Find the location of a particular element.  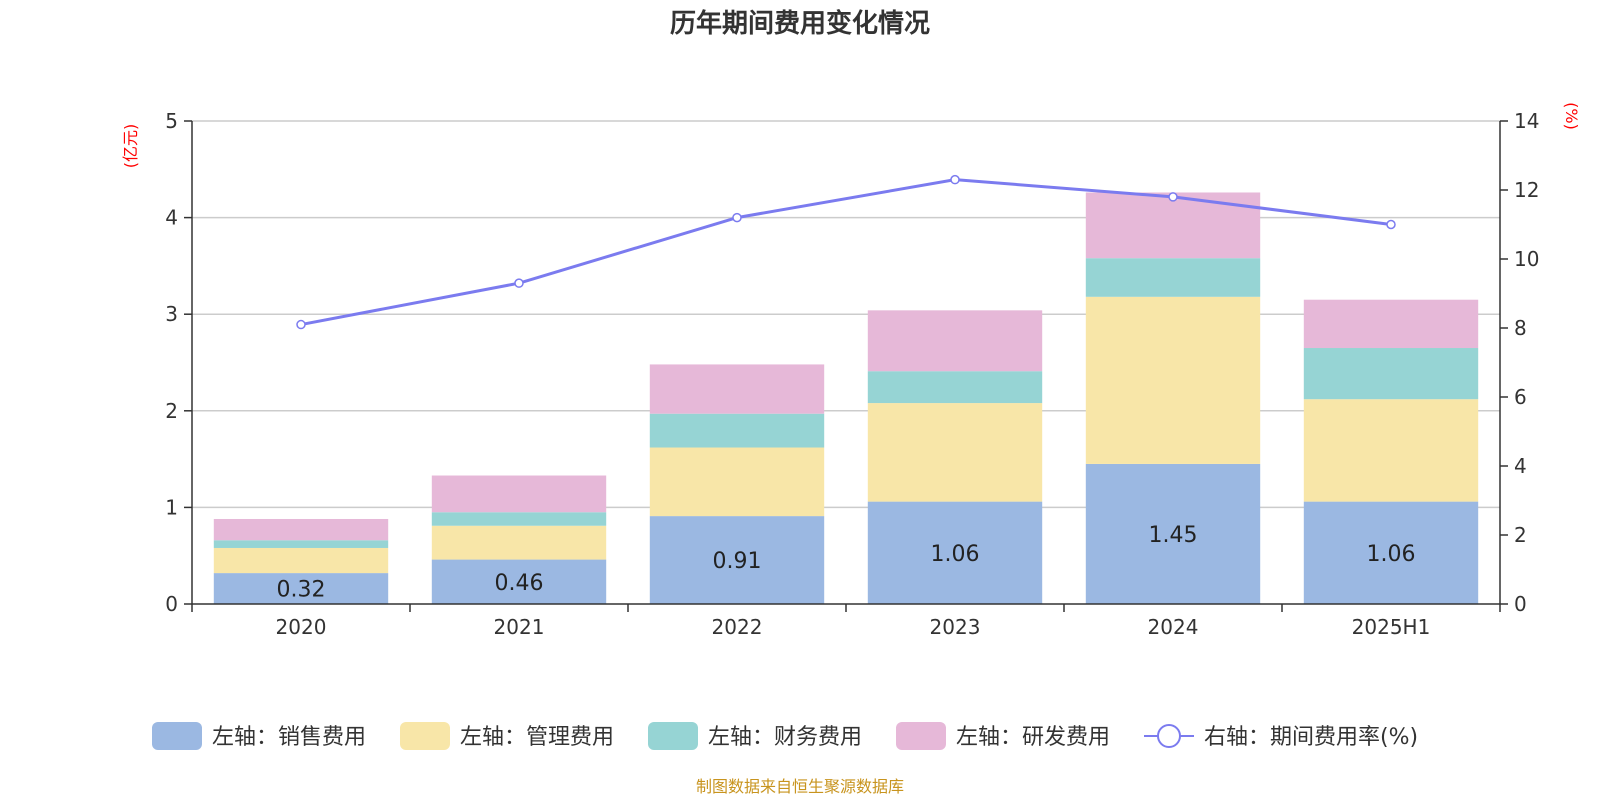

x-axis-tick-label: 2021 is located at coordinates (519, 627).